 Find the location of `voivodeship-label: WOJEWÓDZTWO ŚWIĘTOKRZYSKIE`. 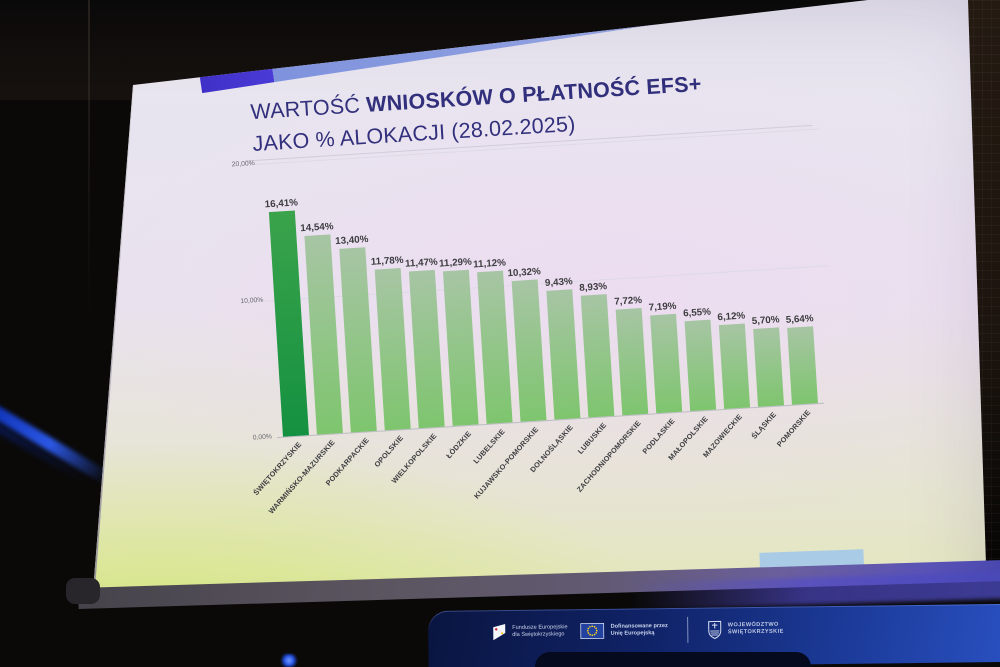

voivodeship-label: WOJEWÓDZTWO ŚWIĘTOKRZYSKIE is located at coordinates (755, 628).